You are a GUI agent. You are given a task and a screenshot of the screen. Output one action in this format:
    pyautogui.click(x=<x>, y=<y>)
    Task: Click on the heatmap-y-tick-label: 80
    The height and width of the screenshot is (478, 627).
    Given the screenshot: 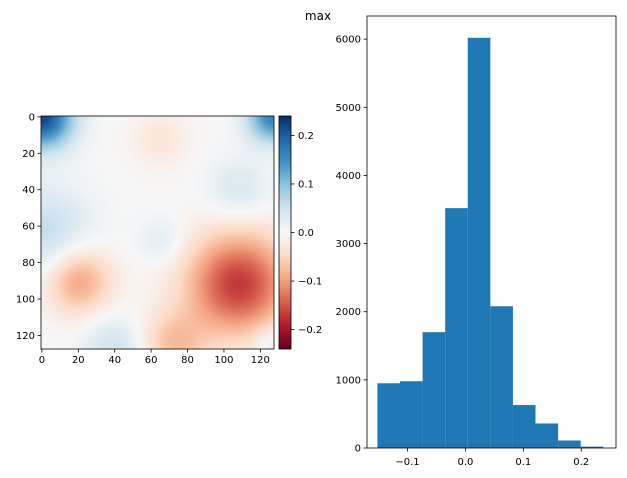 What is the action you would take?
    pyautogui.click(x=28, y=263)
    